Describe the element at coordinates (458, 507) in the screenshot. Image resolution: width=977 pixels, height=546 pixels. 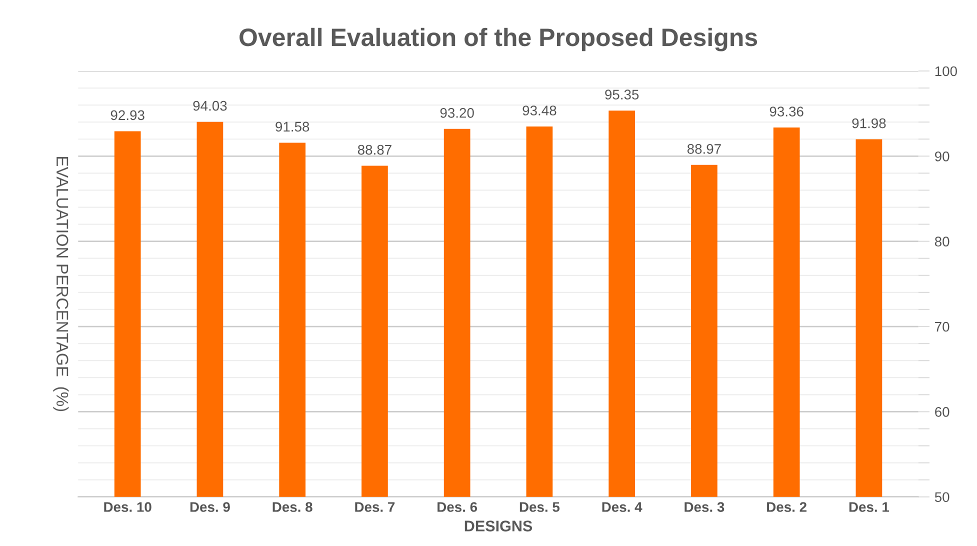
I see `x-tick-label: Des. 6` at that location.